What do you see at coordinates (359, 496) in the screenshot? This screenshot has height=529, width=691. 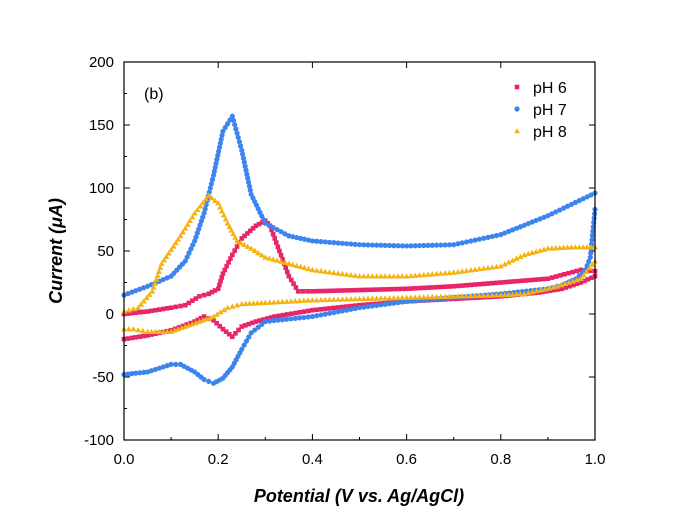 I see `x-axis-label: Potential (V vs. Ag/AgCl)` at bounding box center [359, 496].